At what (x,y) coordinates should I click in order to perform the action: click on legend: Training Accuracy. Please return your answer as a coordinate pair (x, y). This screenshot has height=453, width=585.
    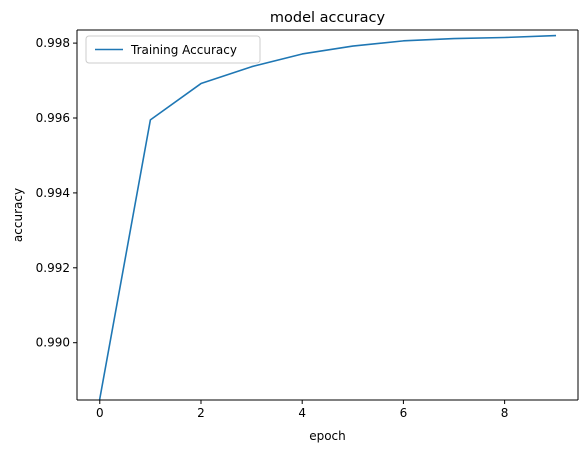
    Looking at the image, I should click on (173, 49).